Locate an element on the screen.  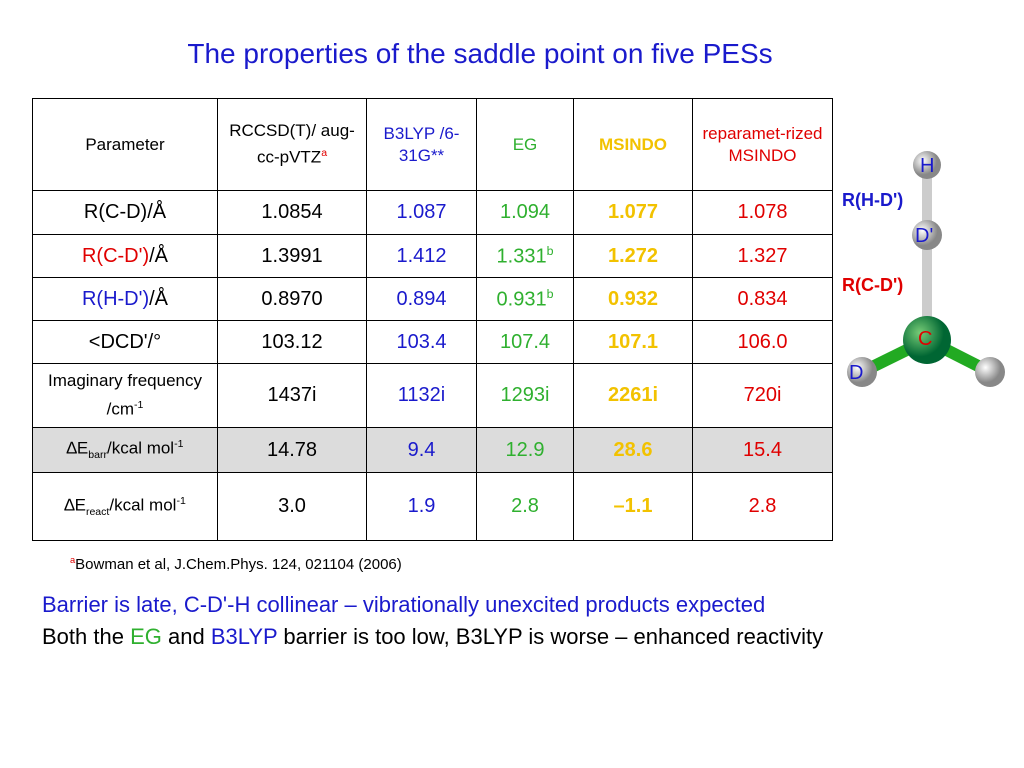
text-run: 103.12 is located at coordinates (292, 341).